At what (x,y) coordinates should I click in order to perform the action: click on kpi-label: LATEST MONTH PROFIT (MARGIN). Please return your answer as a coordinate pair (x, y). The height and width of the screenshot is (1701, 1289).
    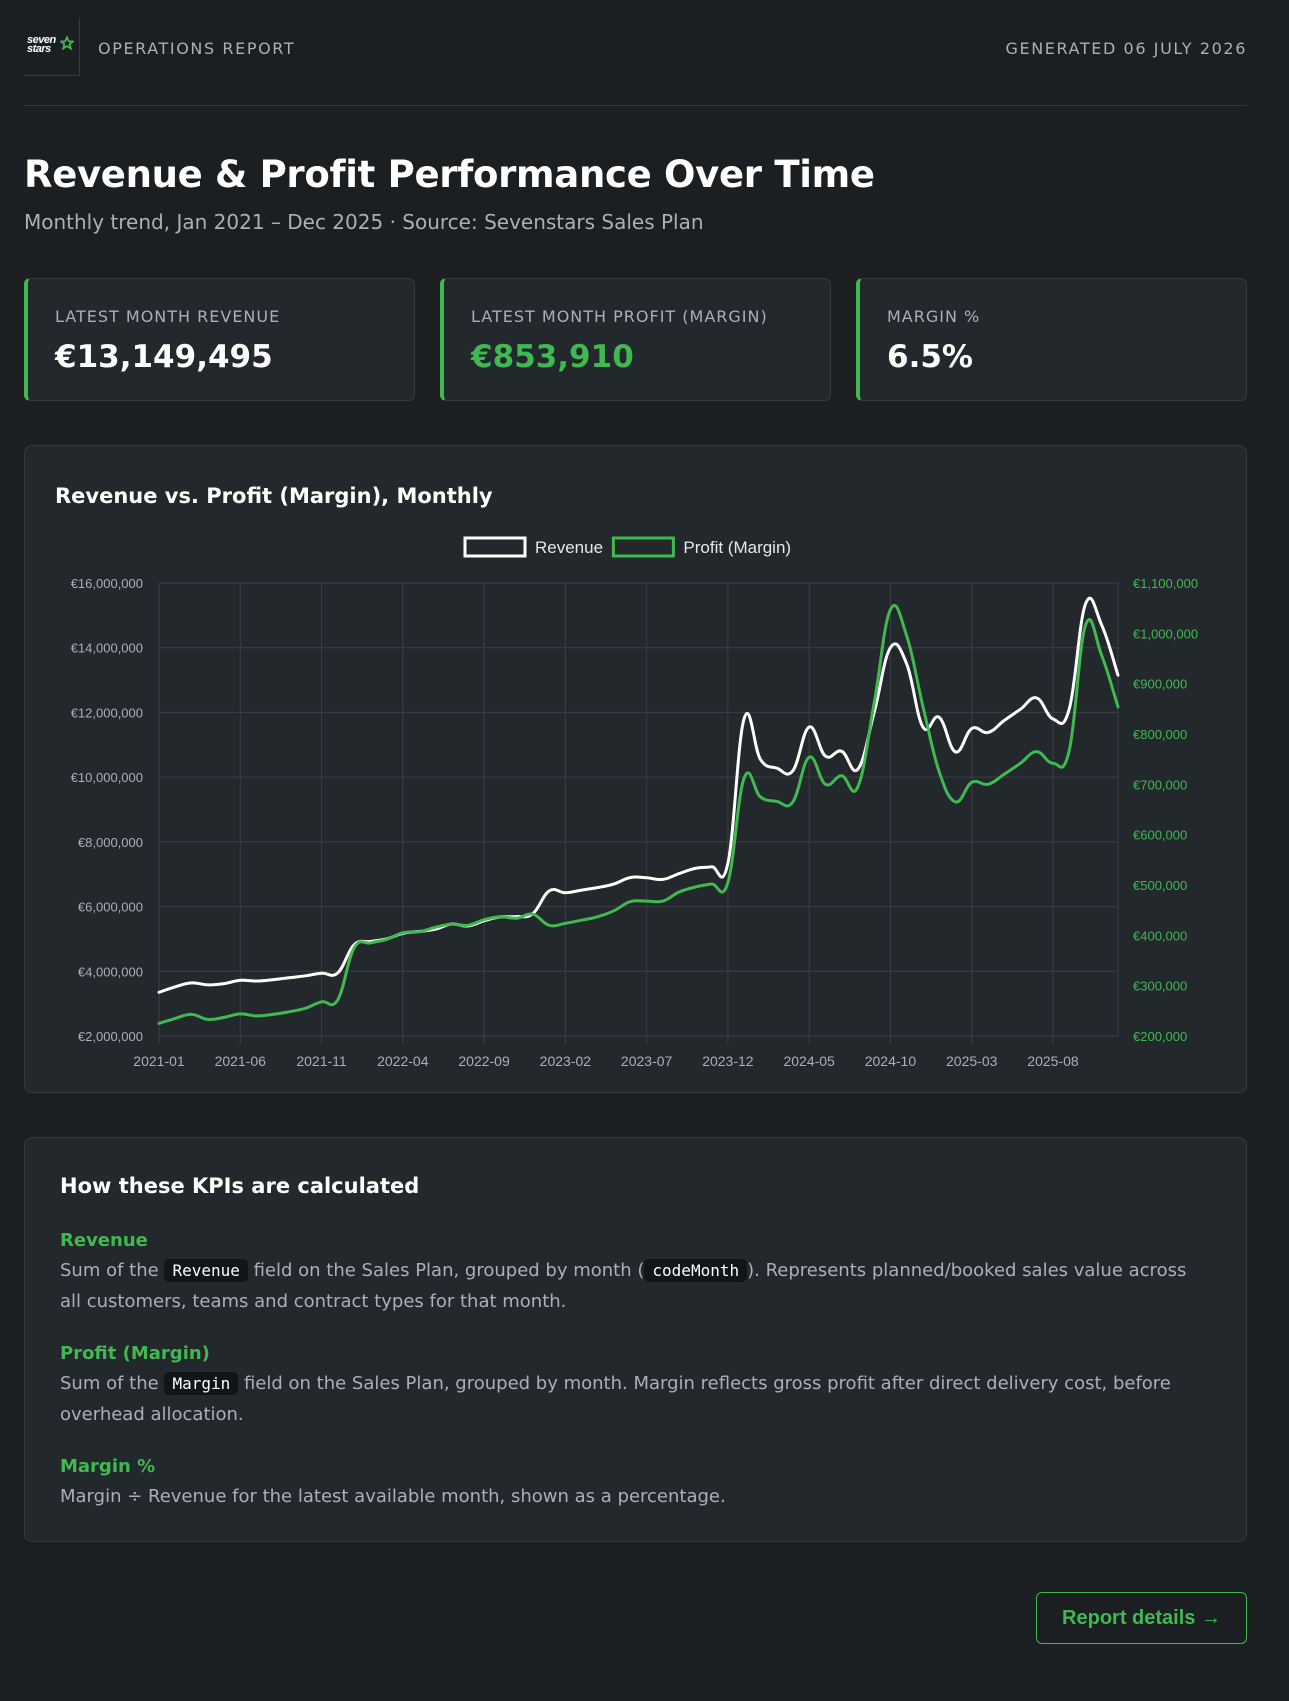
    Looking at the image, I should click on (619, 316).